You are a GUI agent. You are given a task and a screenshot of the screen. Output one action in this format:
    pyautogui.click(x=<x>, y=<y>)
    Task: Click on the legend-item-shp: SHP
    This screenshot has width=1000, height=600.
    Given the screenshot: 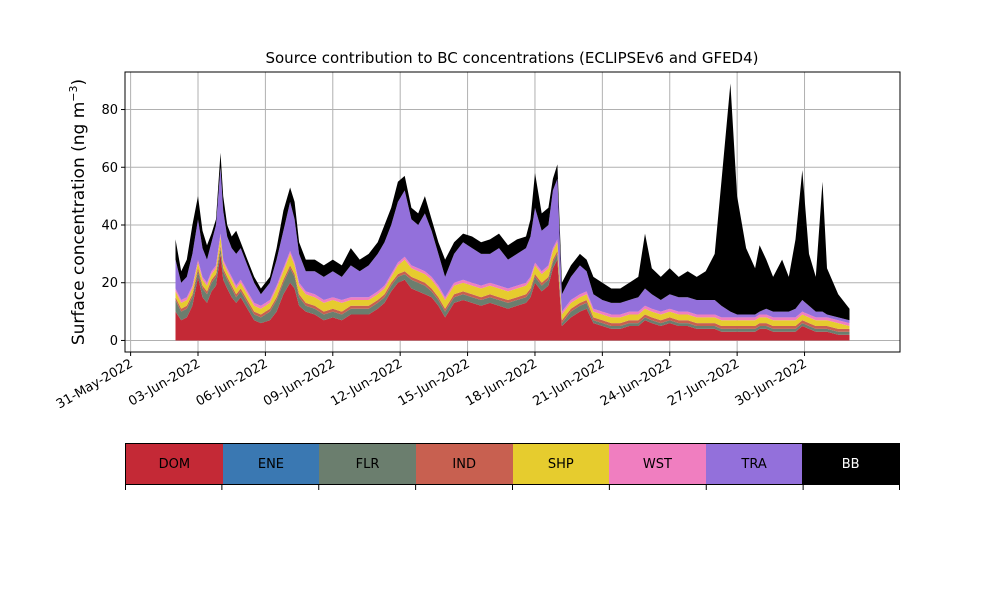 What is the action you would take?
    pyautogui.click(x=561, y=464)
    